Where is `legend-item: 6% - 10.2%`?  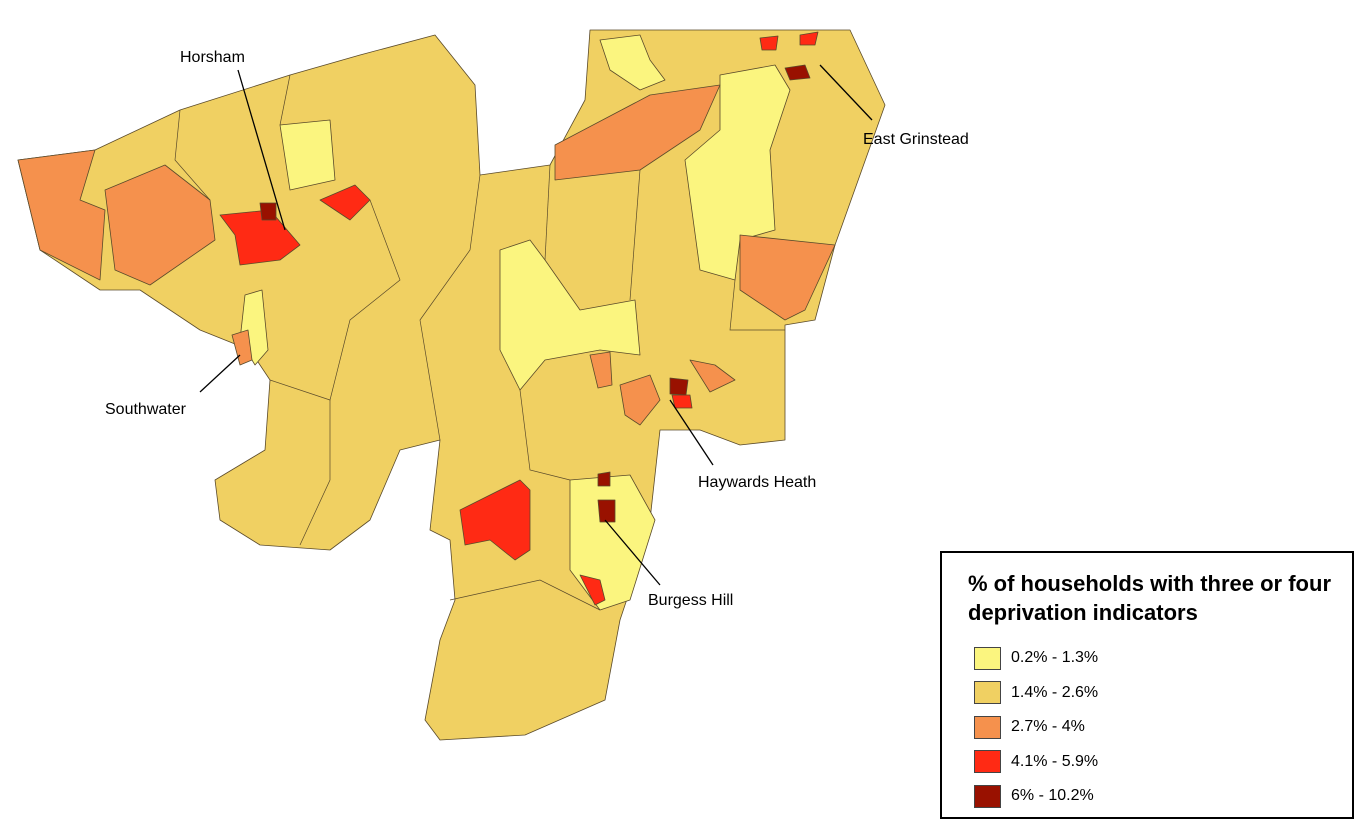
legend-item: 6% - 10.2% is located at coordinates (1034, 796).